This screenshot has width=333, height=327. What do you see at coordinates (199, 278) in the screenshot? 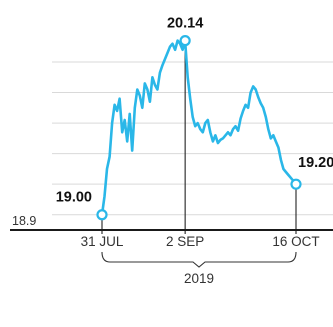
I see `year-label: 2019` at bounding box center [199, 278].